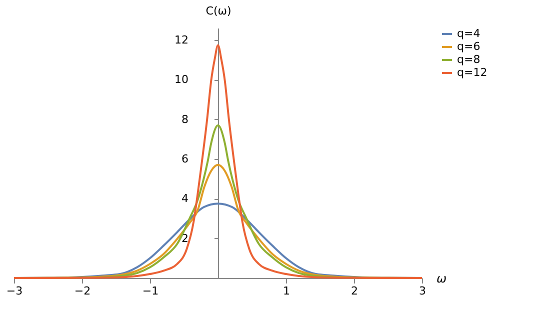  Describe the element at coordinates (185, 238) in the screenshot. I see `y-tick-label: 2` at that location.